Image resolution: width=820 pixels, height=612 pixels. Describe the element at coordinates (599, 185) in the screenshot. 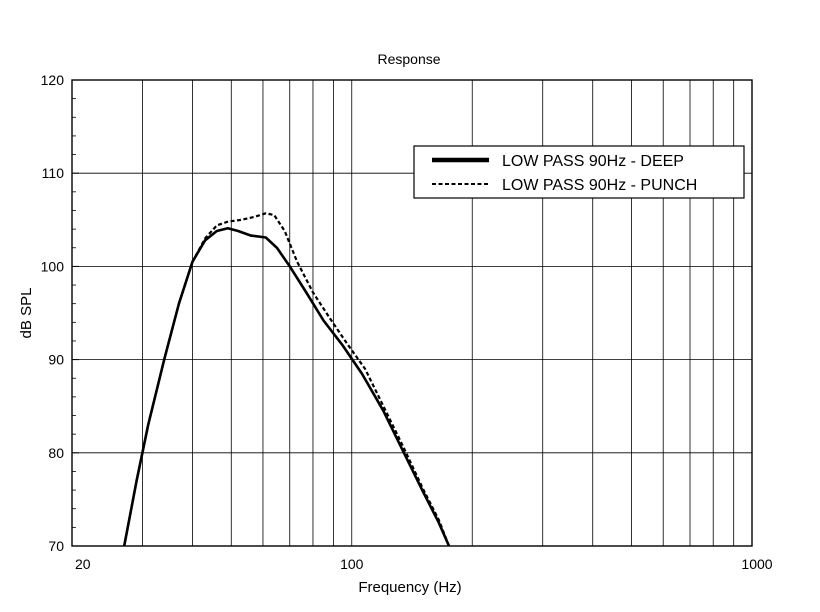

I see `legend-label-punch: LOW PASS 90Hz - PUNCH` at that location.